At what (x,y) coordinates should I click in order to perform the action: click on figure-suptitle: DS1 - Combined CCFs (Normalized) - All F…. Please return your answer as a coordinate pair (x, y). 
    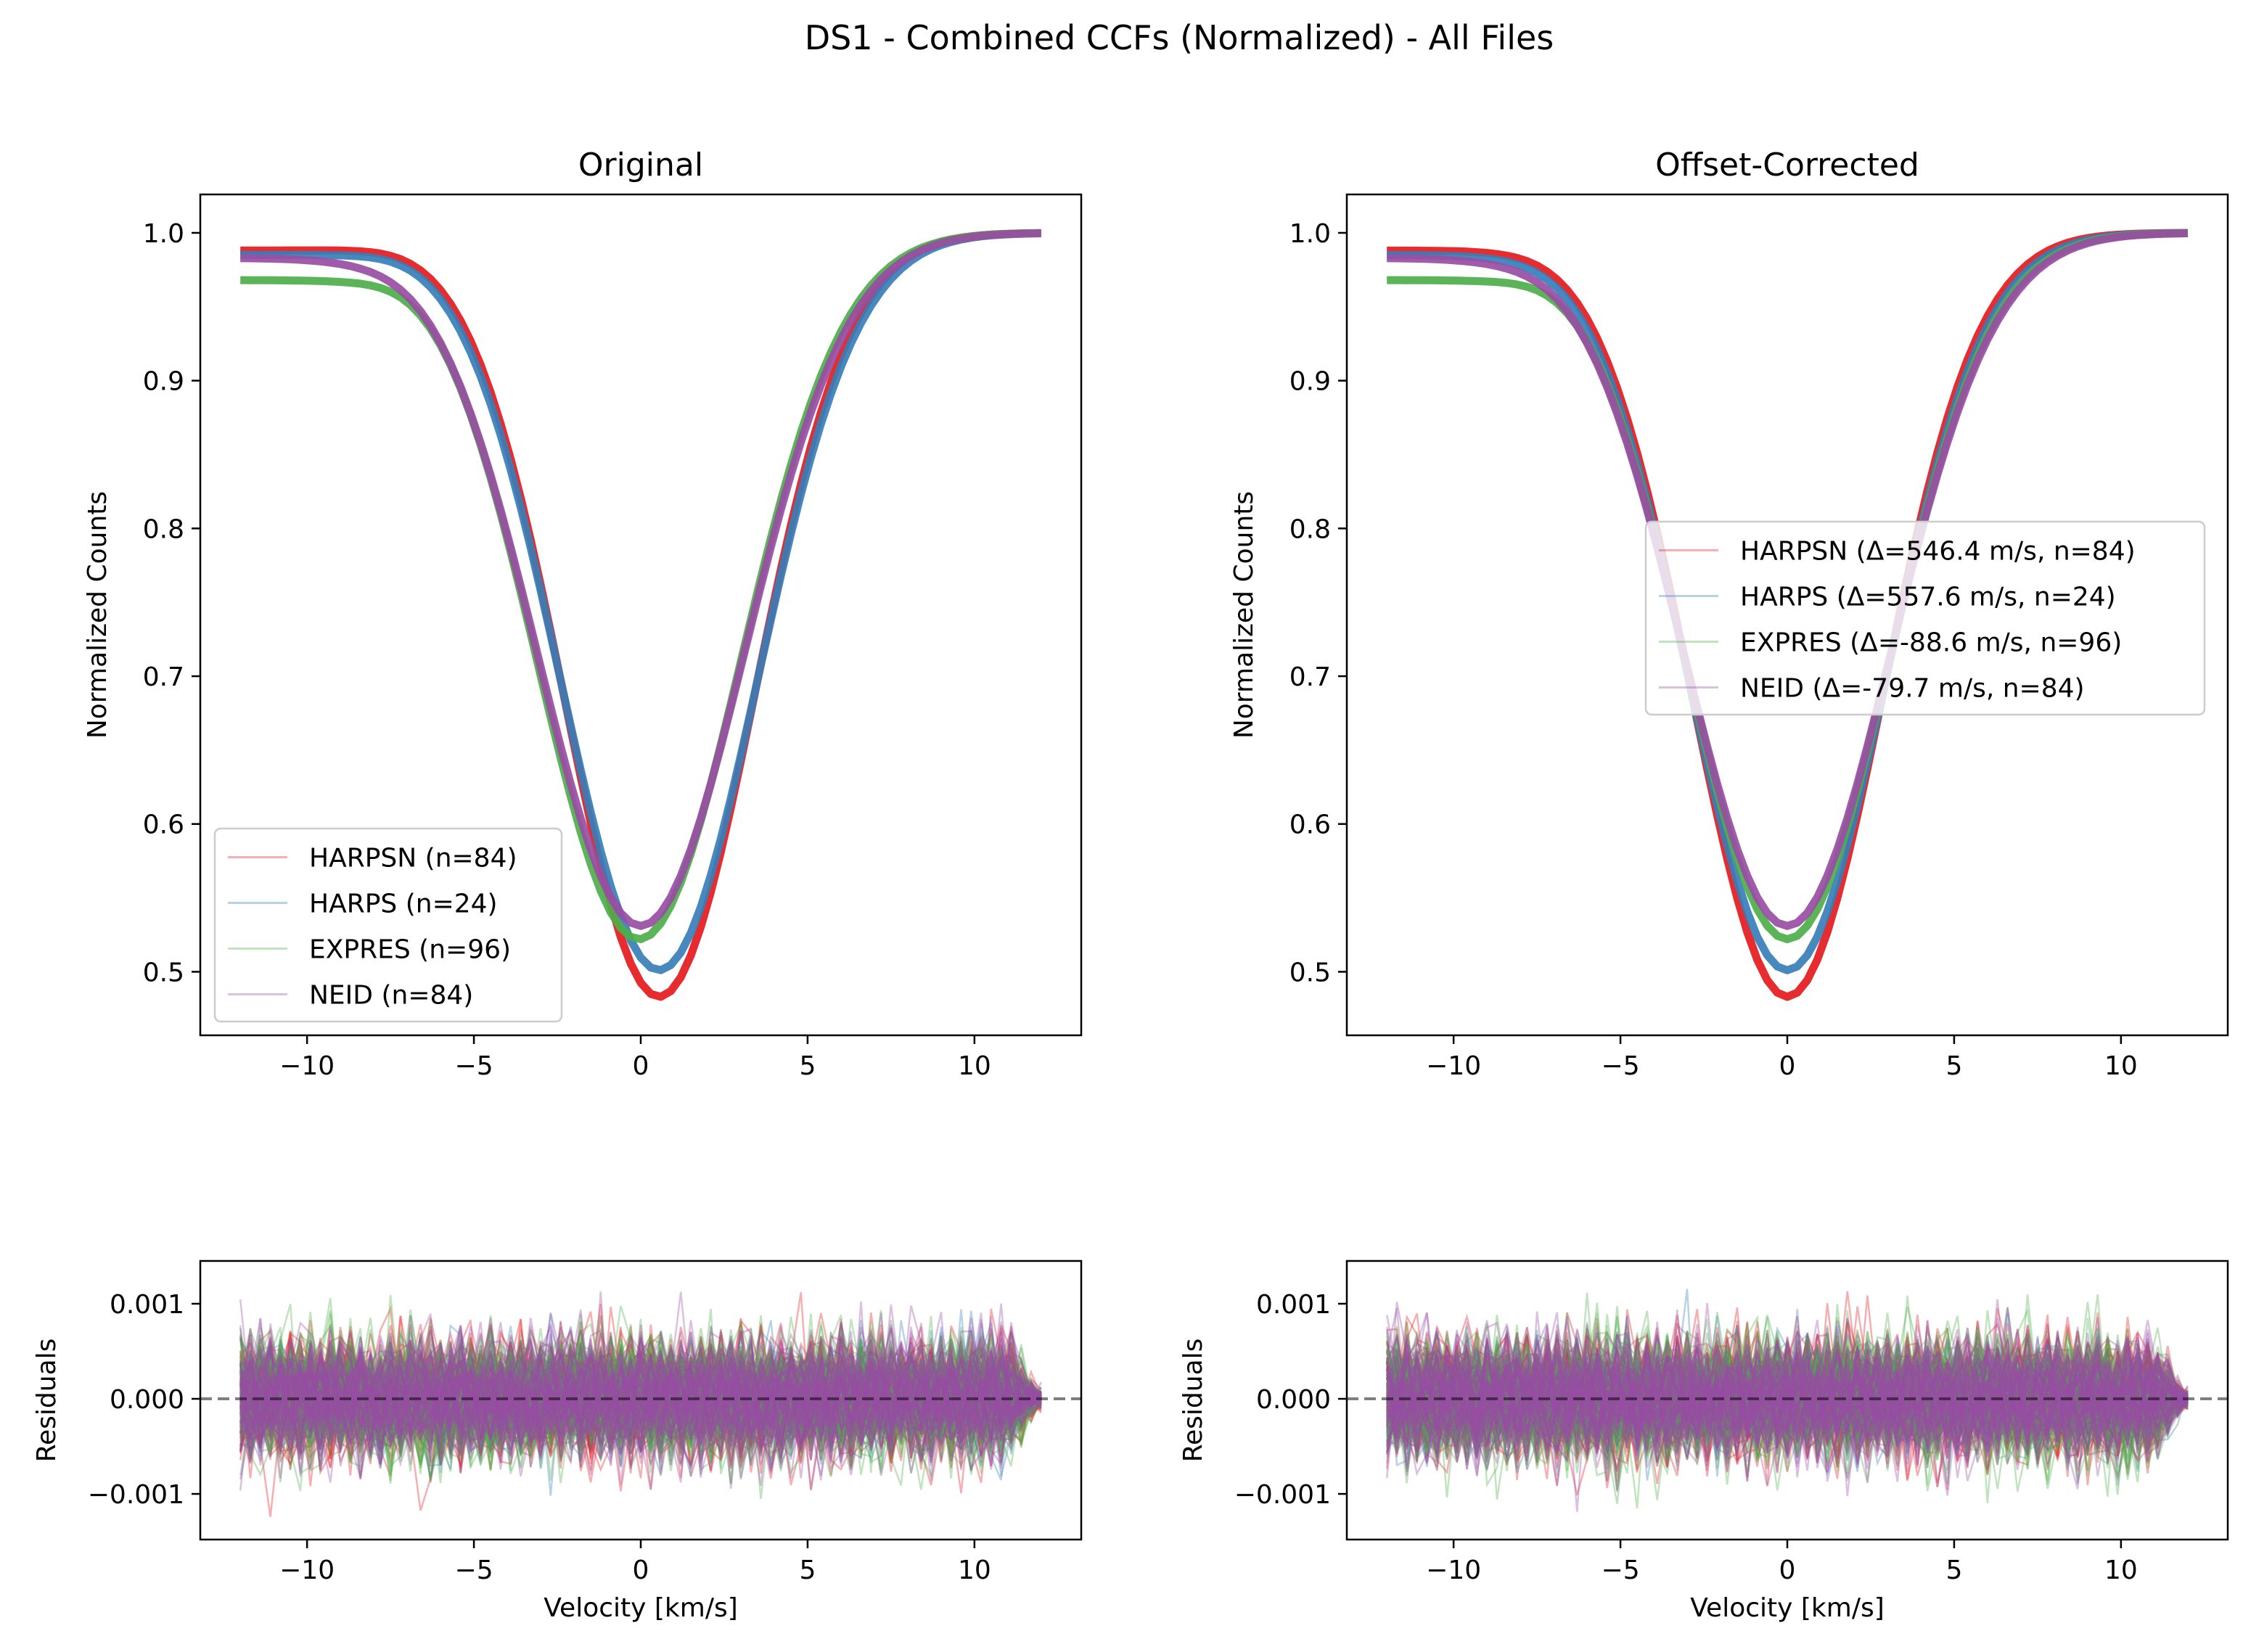
    Looking at the image, I should click on (1179, 37).